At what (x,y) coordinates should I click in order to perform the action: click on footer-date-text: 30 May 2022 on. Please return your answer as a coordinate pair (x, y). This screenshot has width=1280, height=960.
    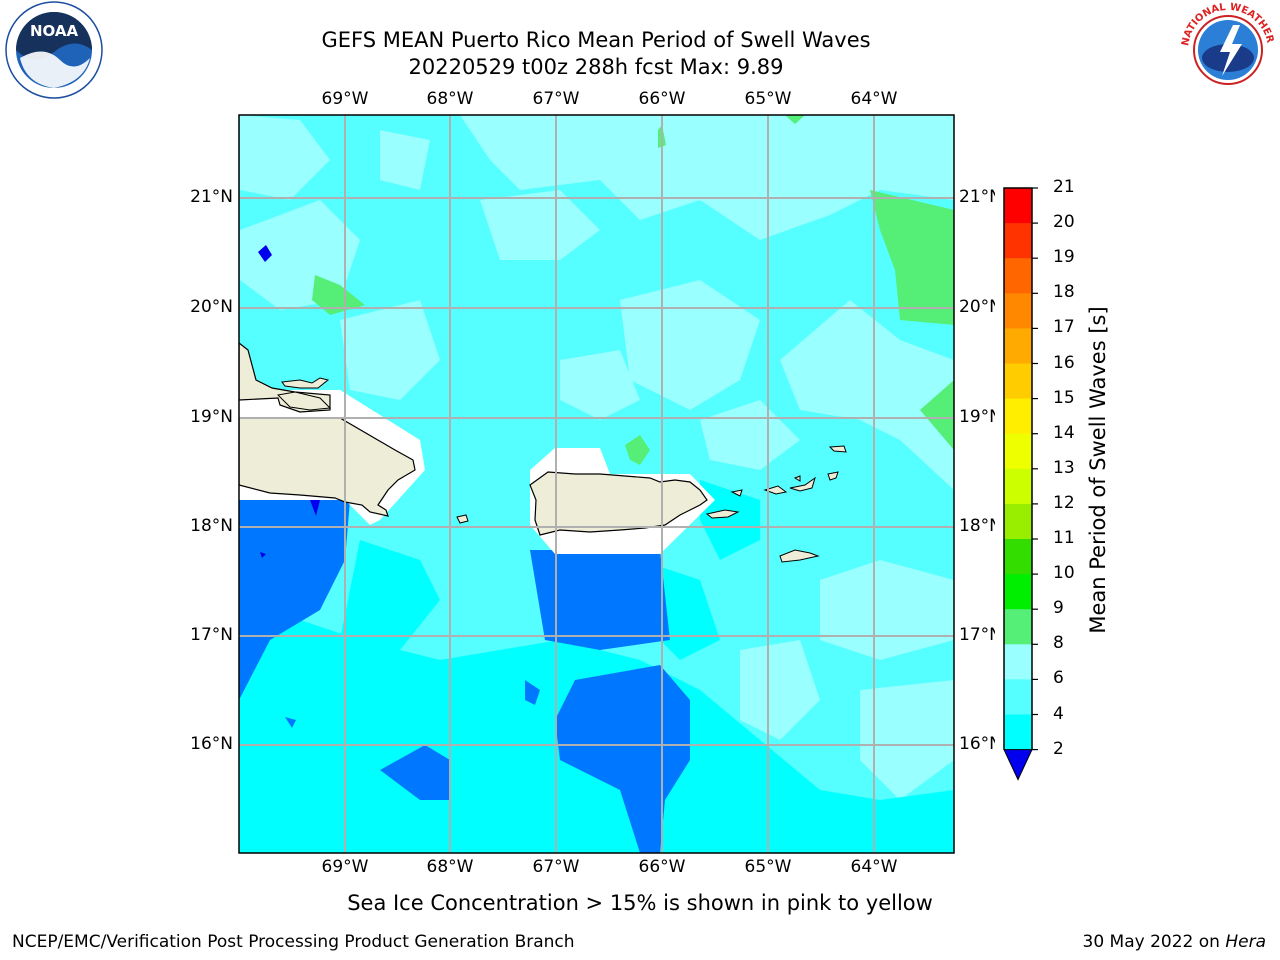
    Looking at the image, I should click on (1151, 942).